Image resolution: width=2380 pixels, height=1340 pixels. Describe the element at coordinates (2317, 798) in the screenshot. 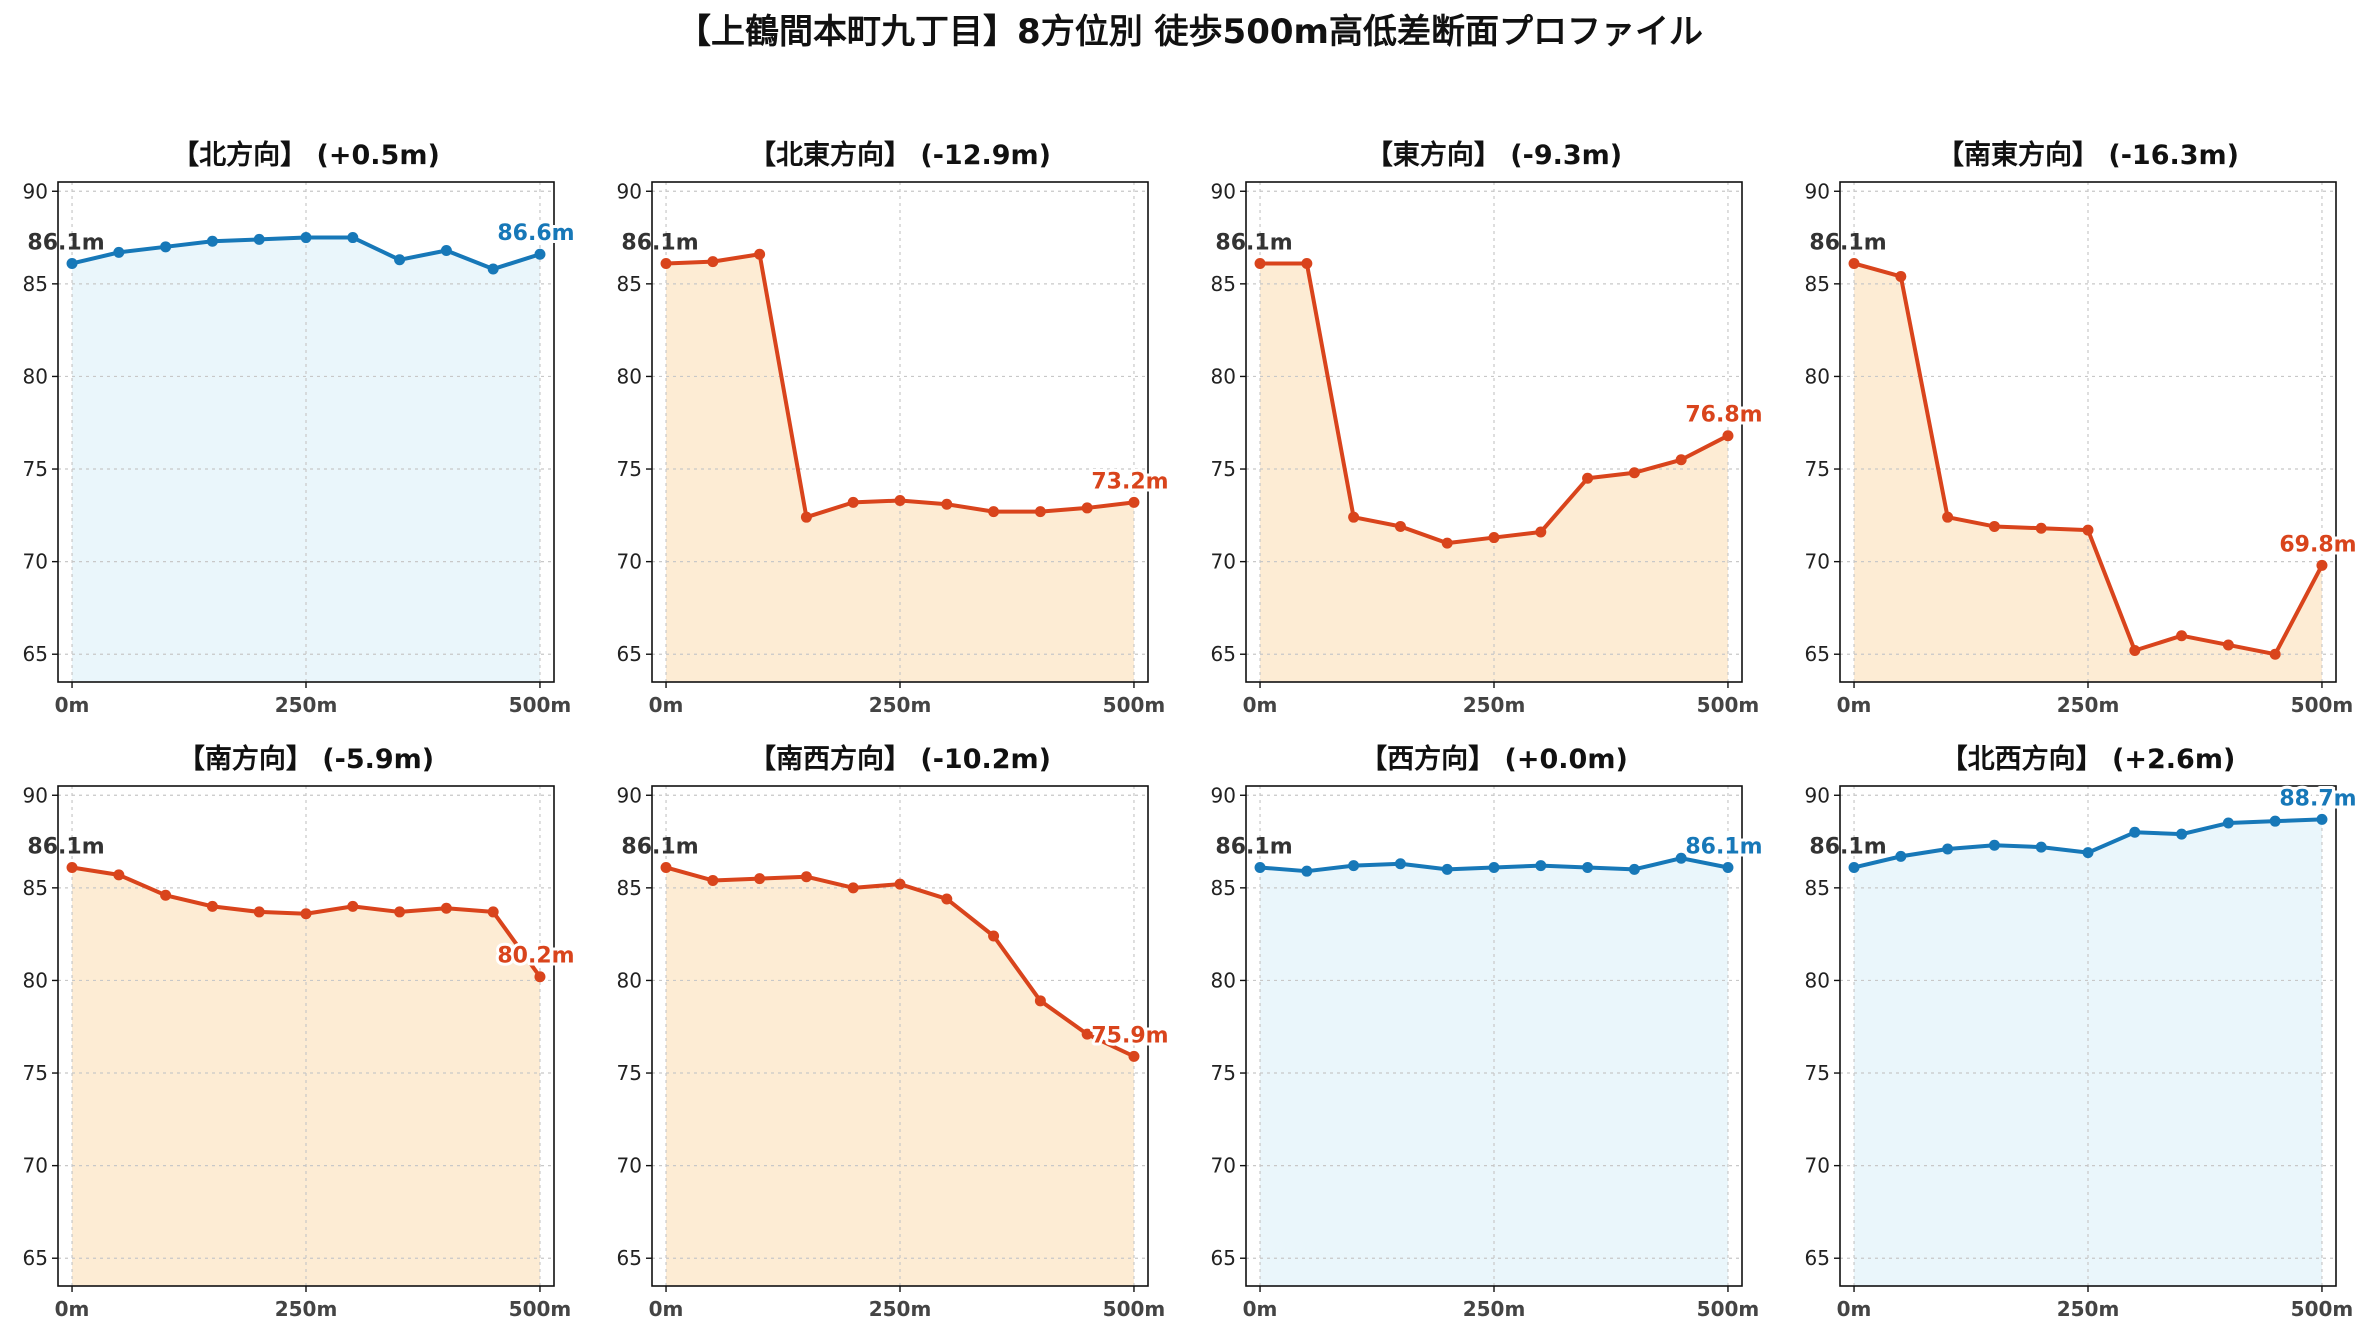

I see `end-value-label: 88.7m` at that location.